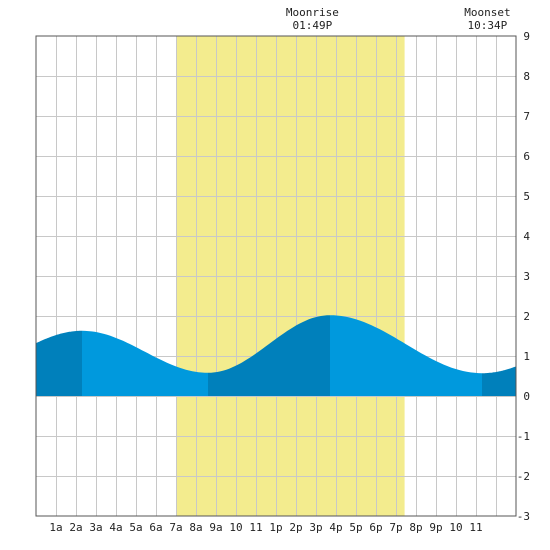  What do you see at coordinates (435, 527) in the screenshot?
I see `x-tick-label: 9p` at bounding box center [435, 527].